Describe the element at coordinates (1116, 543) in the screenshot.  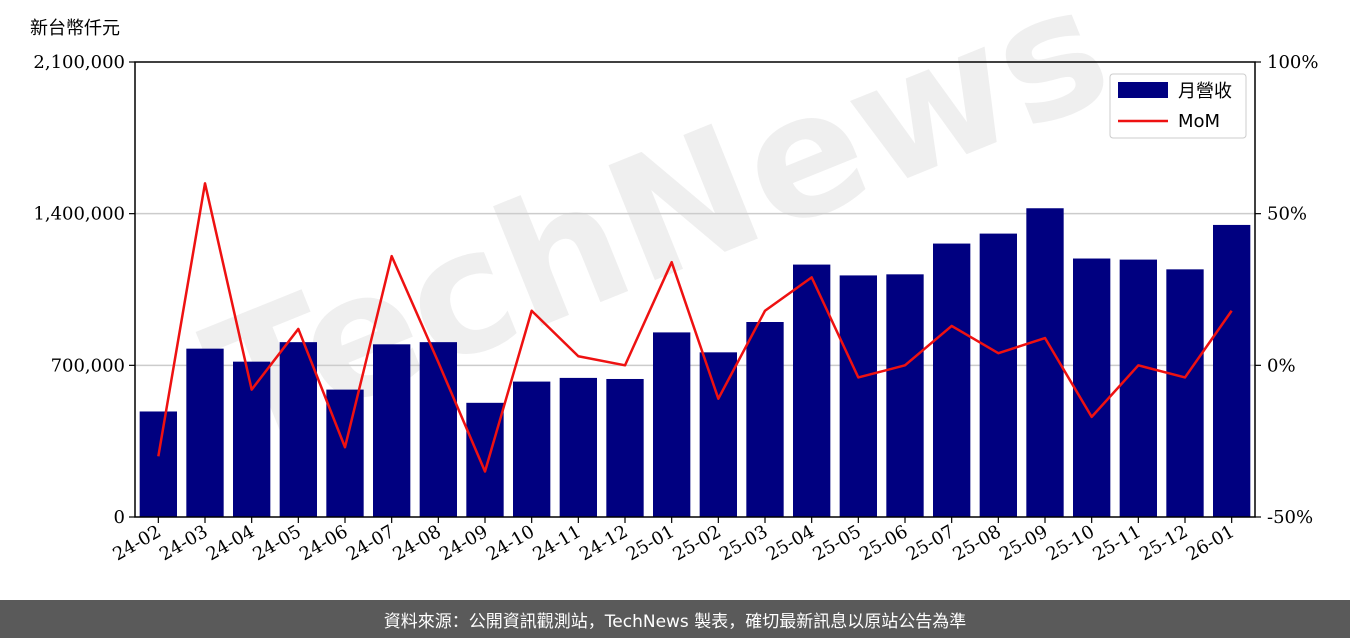
I see `x-tick-label: 25-11` at that location.